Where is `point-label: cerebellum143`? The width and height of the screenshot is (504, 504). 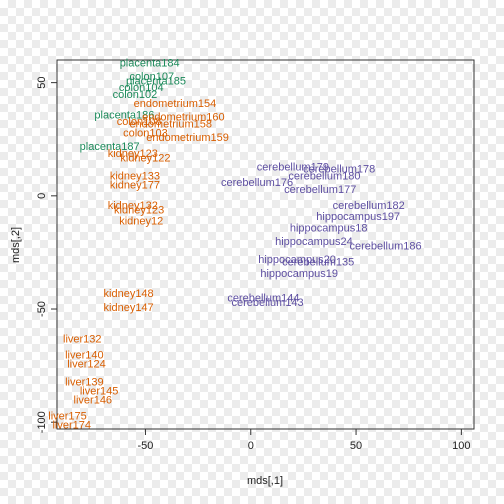
point-label: cerebellum143 is located at coordinates (268, 303).